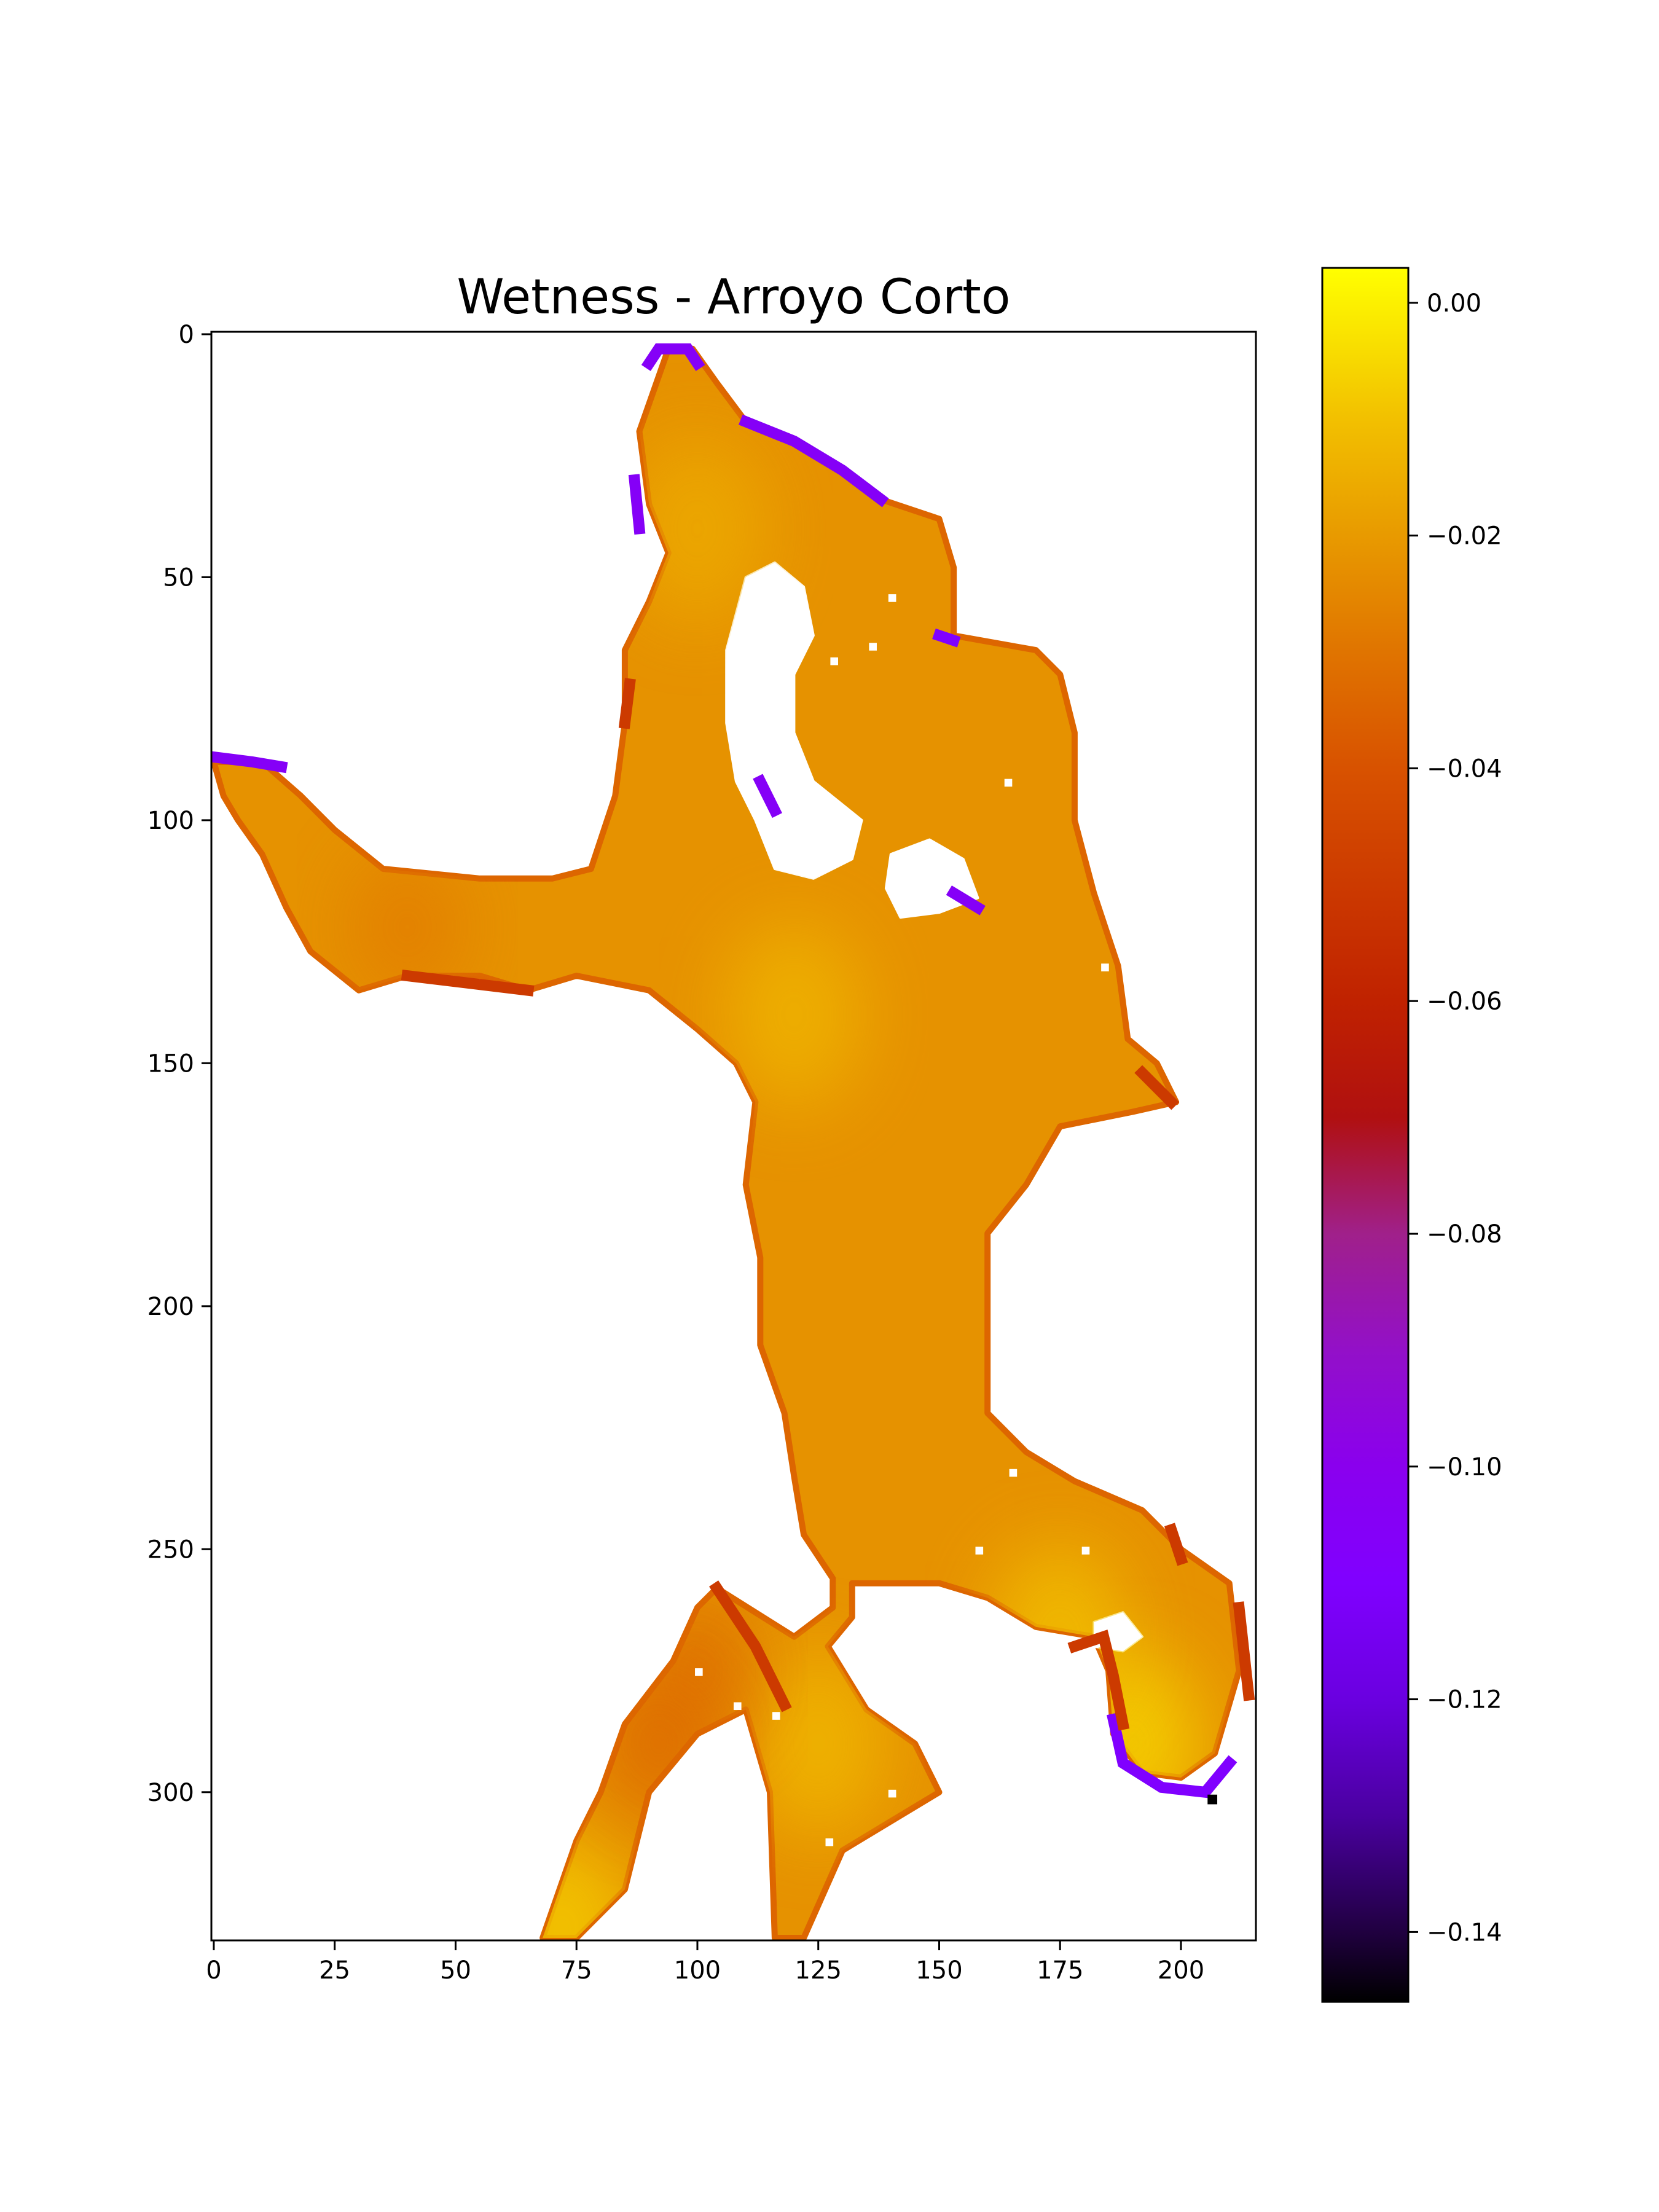  I want to click on colorbar-tick-label: −0.08, so click(1464, 1234).